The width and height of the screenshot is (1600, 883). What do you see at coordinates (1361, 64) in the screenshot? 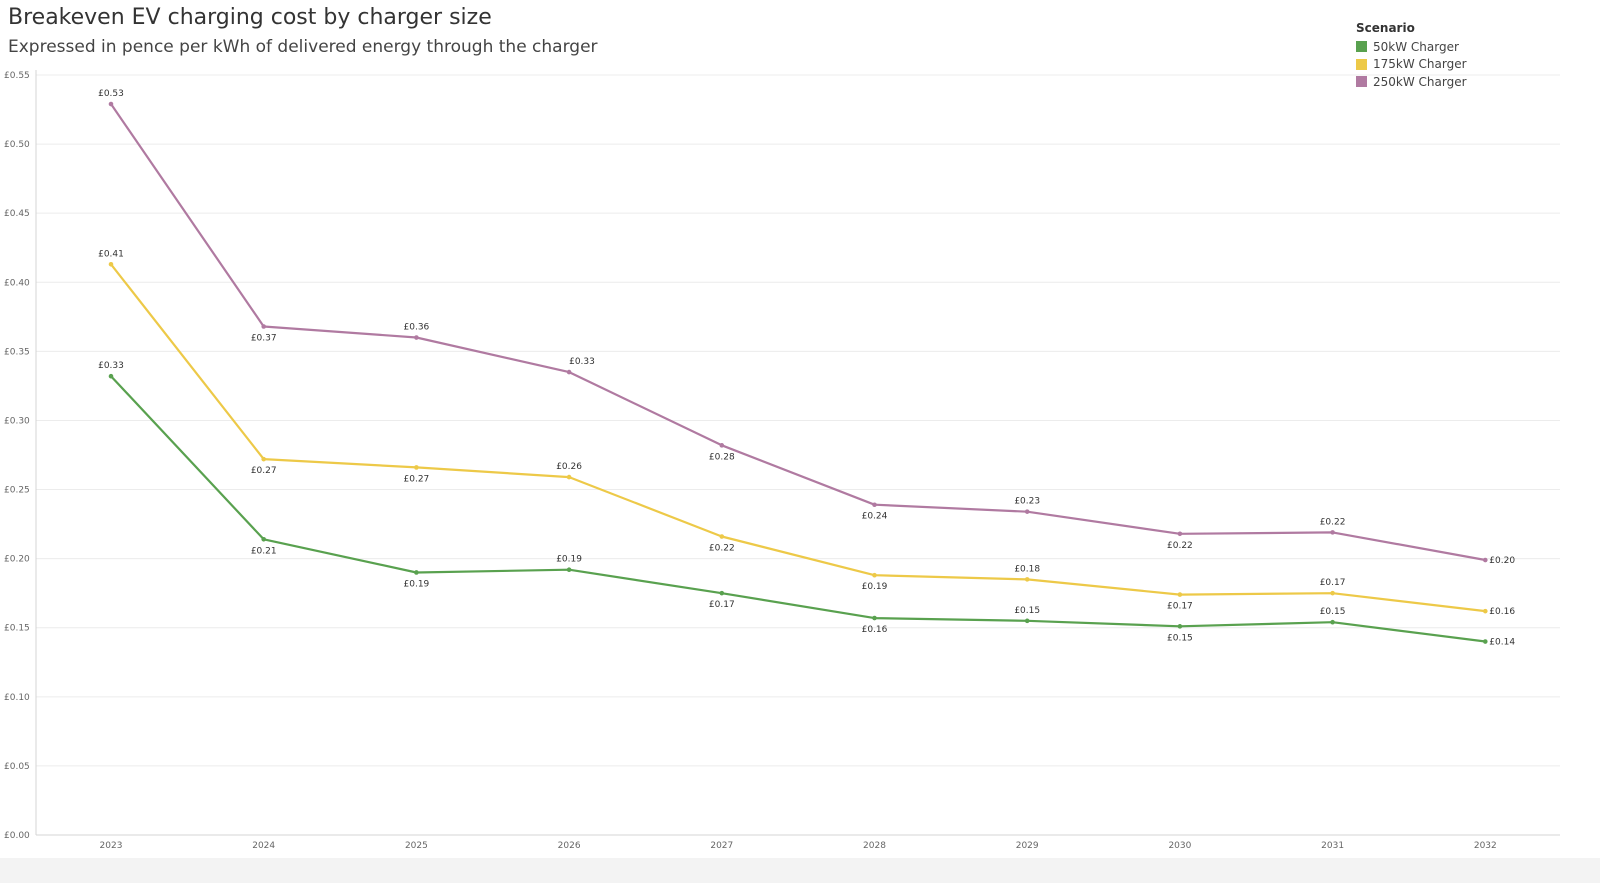
I see `legend-swatch-175kw` at bounding box center [1361, 64].